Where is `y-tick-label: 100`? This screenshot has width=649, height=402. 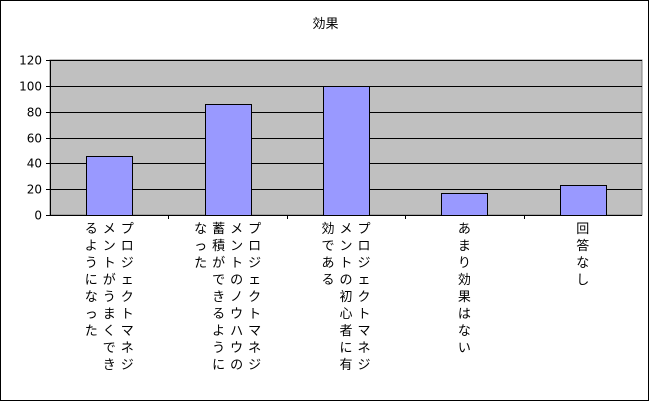
y-tick-label: 100 is located at coordinates (30, 87).